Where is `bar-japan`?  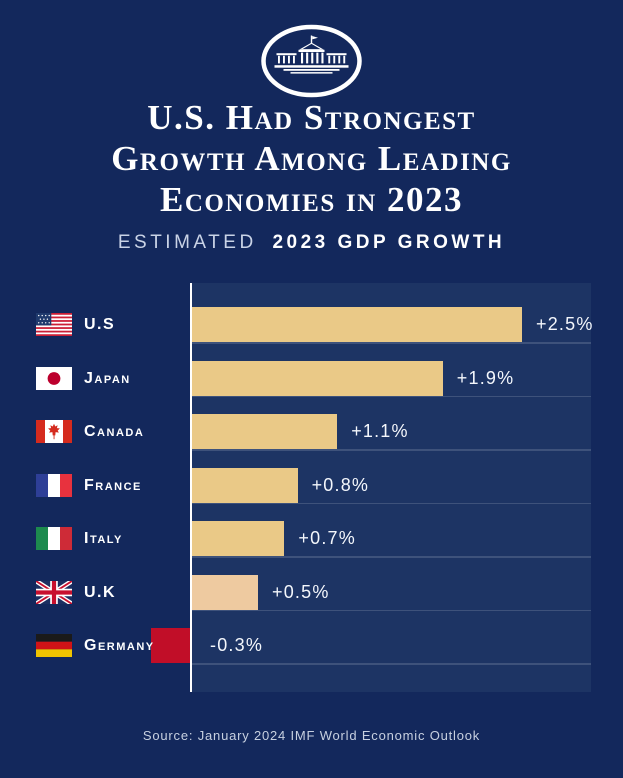 bar-japan is located at coordinates (317, 378).